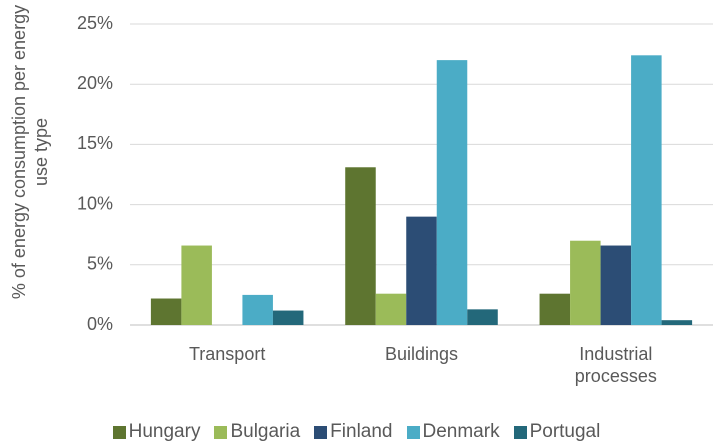 This screenshot has height=443, width=713. What do you see at coordinates (95, 143) in the screenshot?
I see `y-tick-label: 15%` at bounding box center [95, 143].